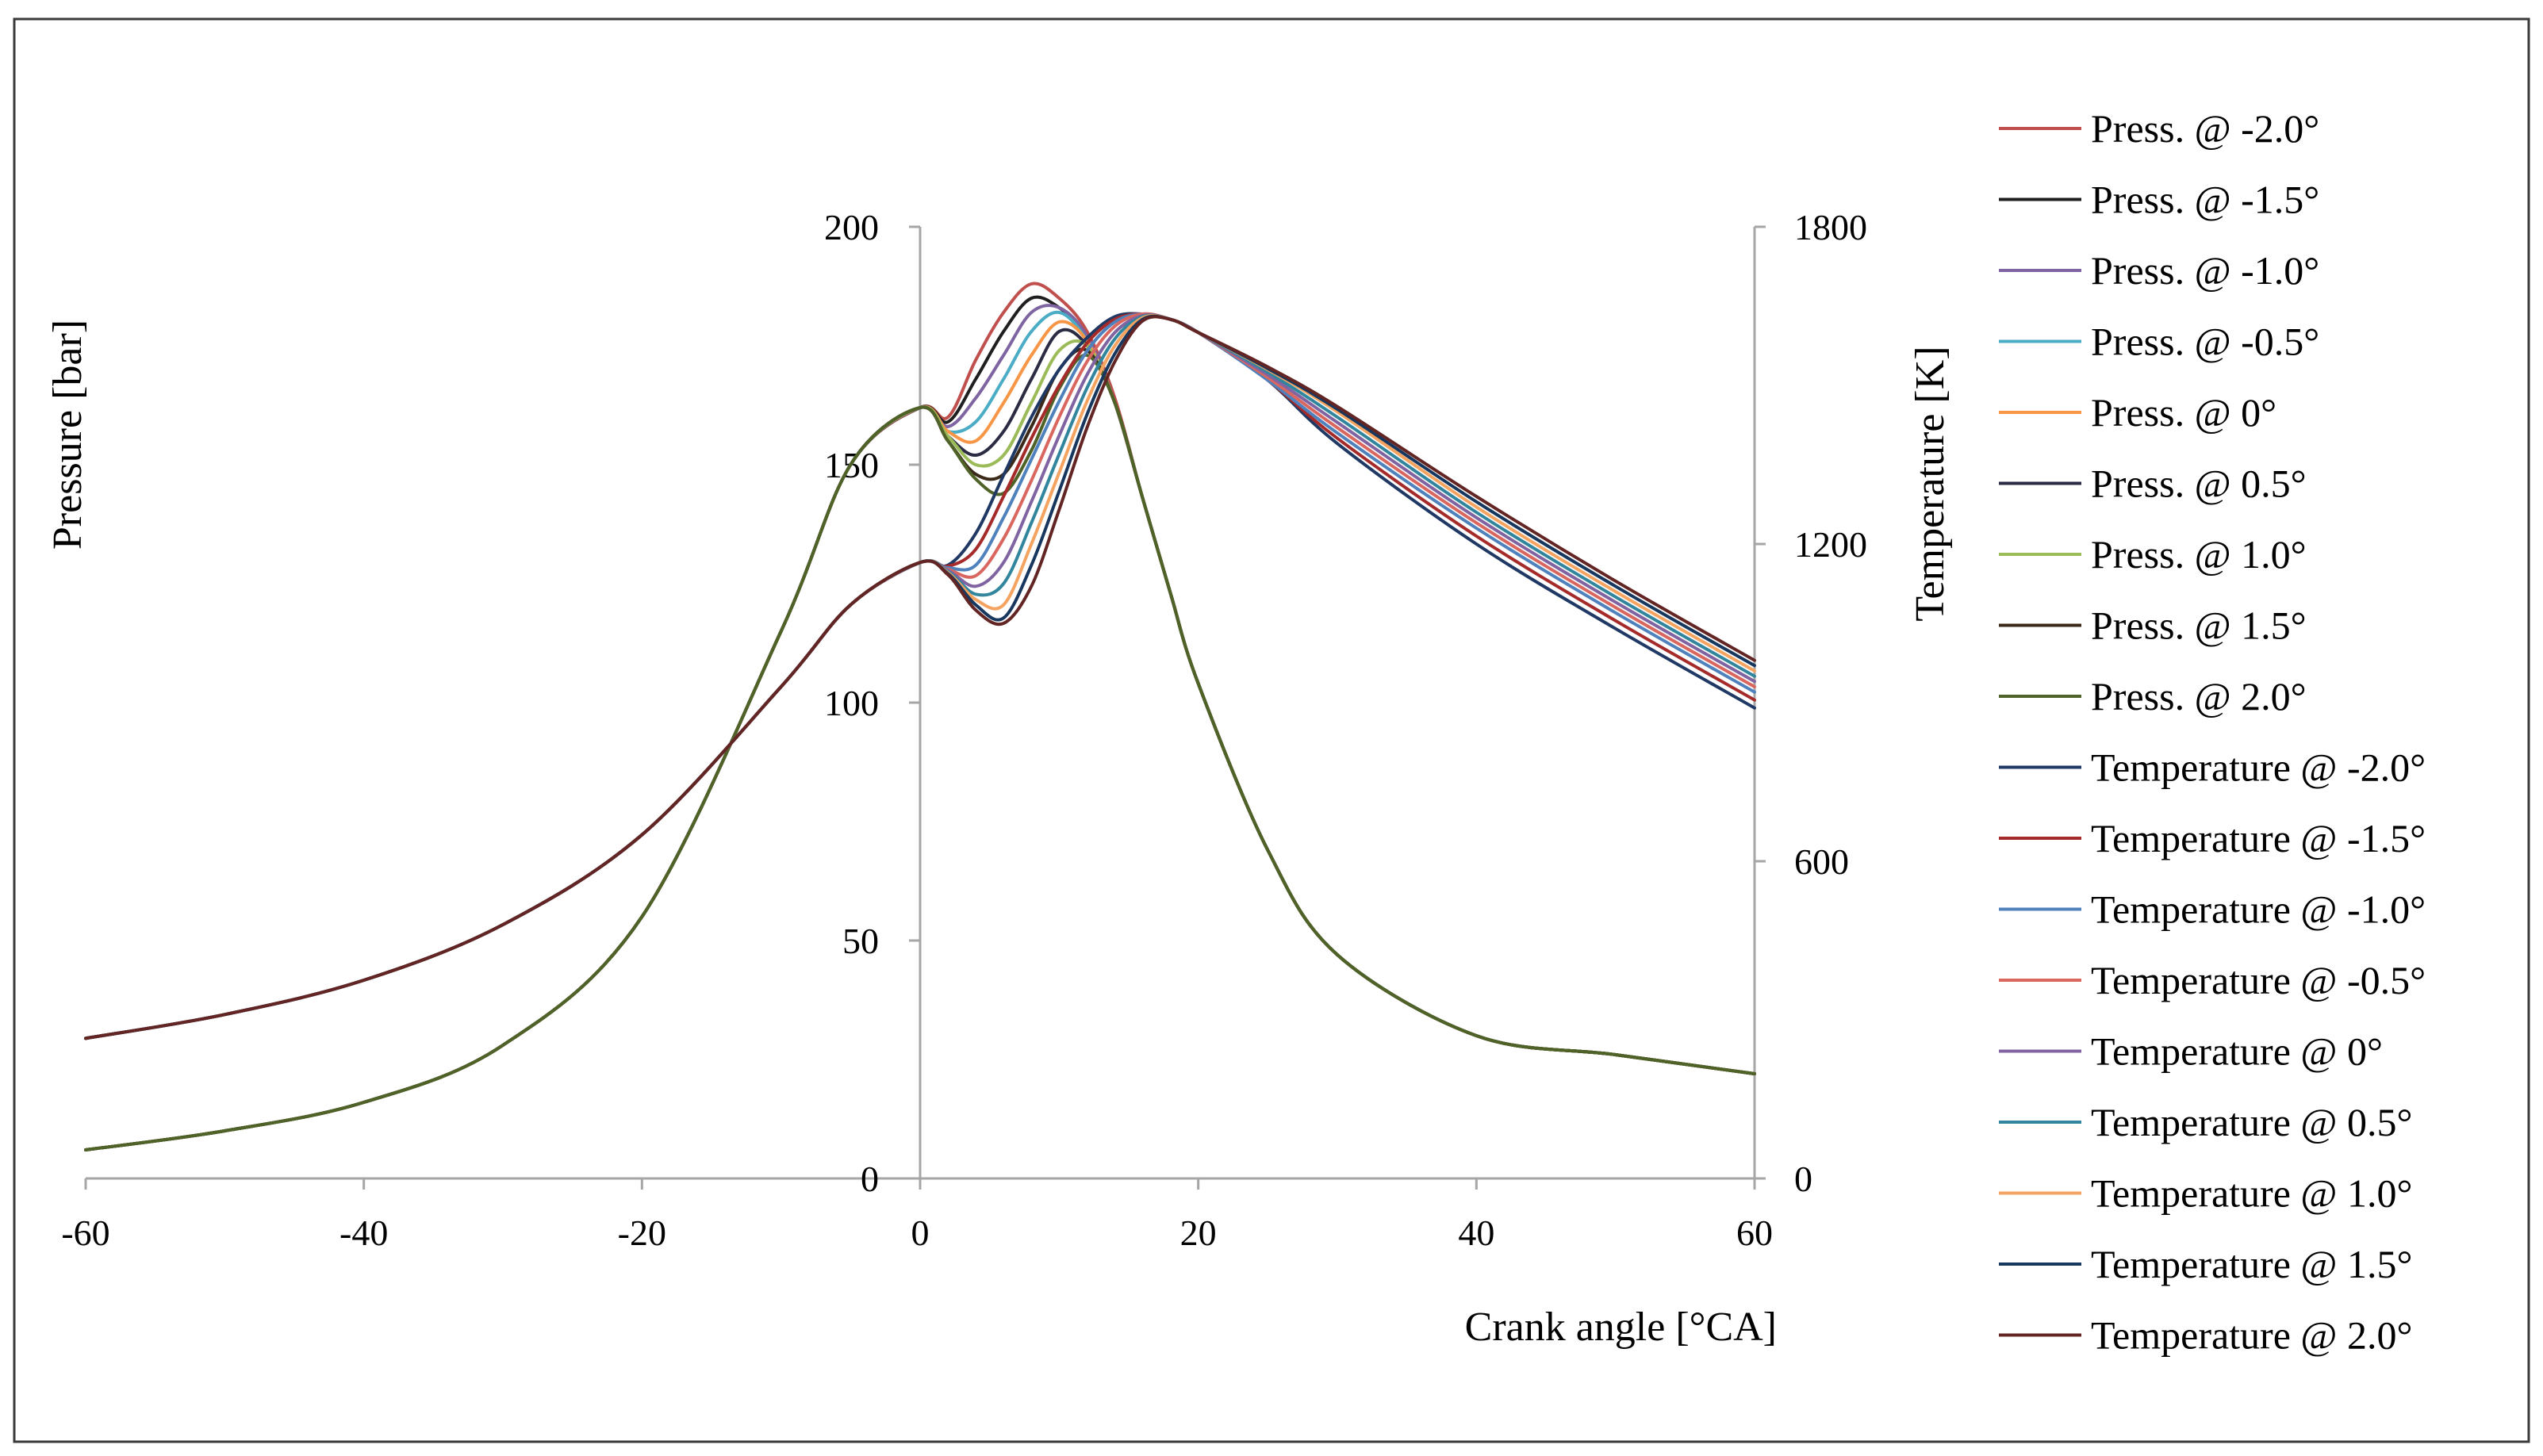  Describe the element at coordinates (2199, 625) in the screenshot. I see `legend-label-press-1-5: Press. @ 1.5°` at that location.